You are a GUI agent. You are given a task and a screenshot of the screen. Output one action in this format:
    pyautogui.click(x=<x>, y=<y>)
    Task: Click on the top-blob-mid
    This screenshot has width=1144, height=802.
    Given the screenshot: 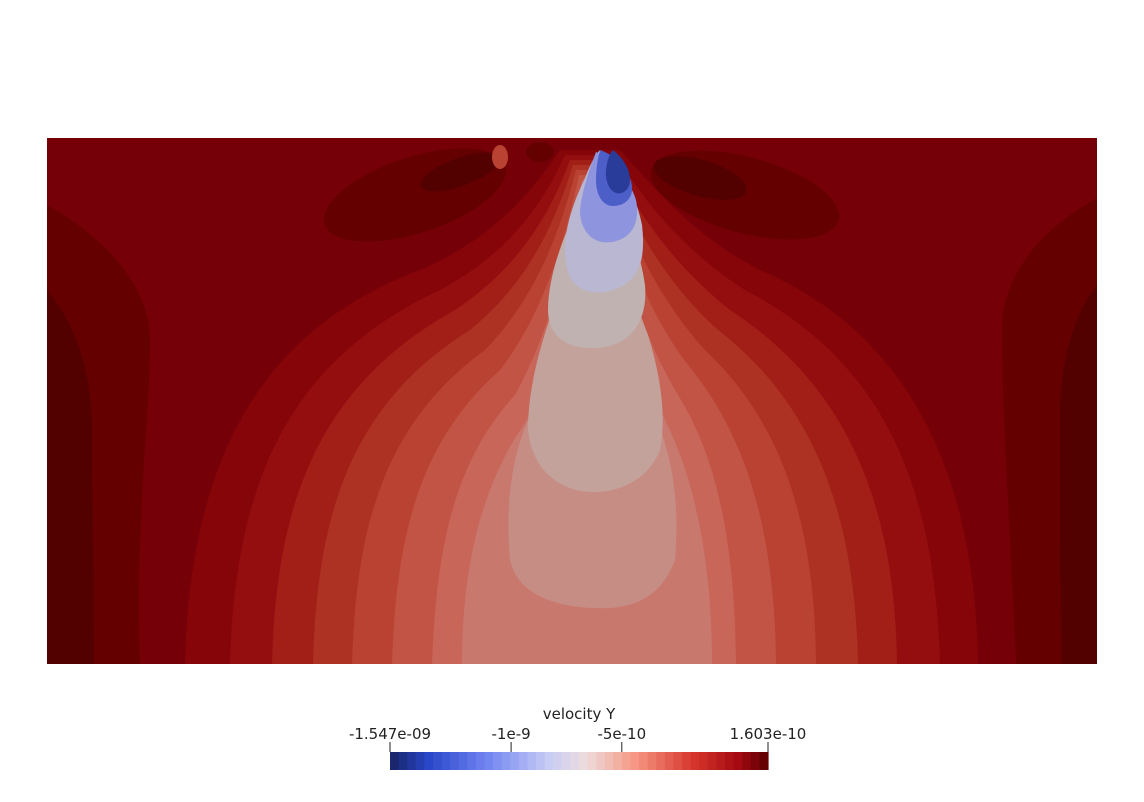 What is the action you would take?
    pyautogui.click(x=540, y=152)
    